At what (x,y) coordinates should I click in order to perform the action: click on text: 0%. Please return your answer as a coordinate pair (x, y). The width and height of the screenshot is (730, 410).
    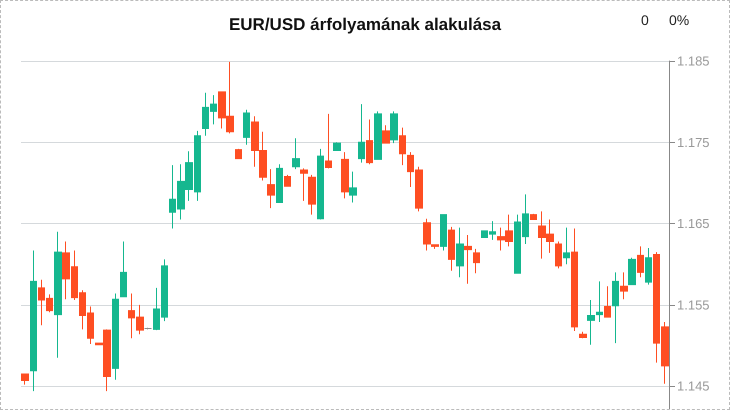
    Looking at the image, I should click on (679, 20).